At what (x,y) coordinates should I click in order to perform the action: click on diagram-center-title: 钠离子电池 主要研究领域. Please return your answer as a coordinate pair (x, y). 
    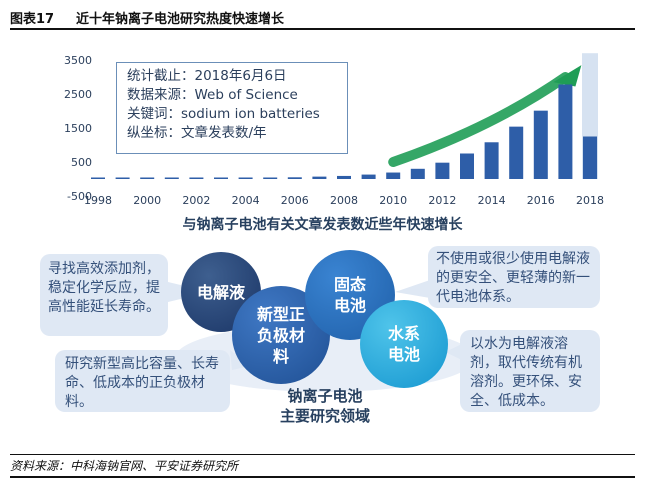
    Looking at the image, I should click on (325, 406).